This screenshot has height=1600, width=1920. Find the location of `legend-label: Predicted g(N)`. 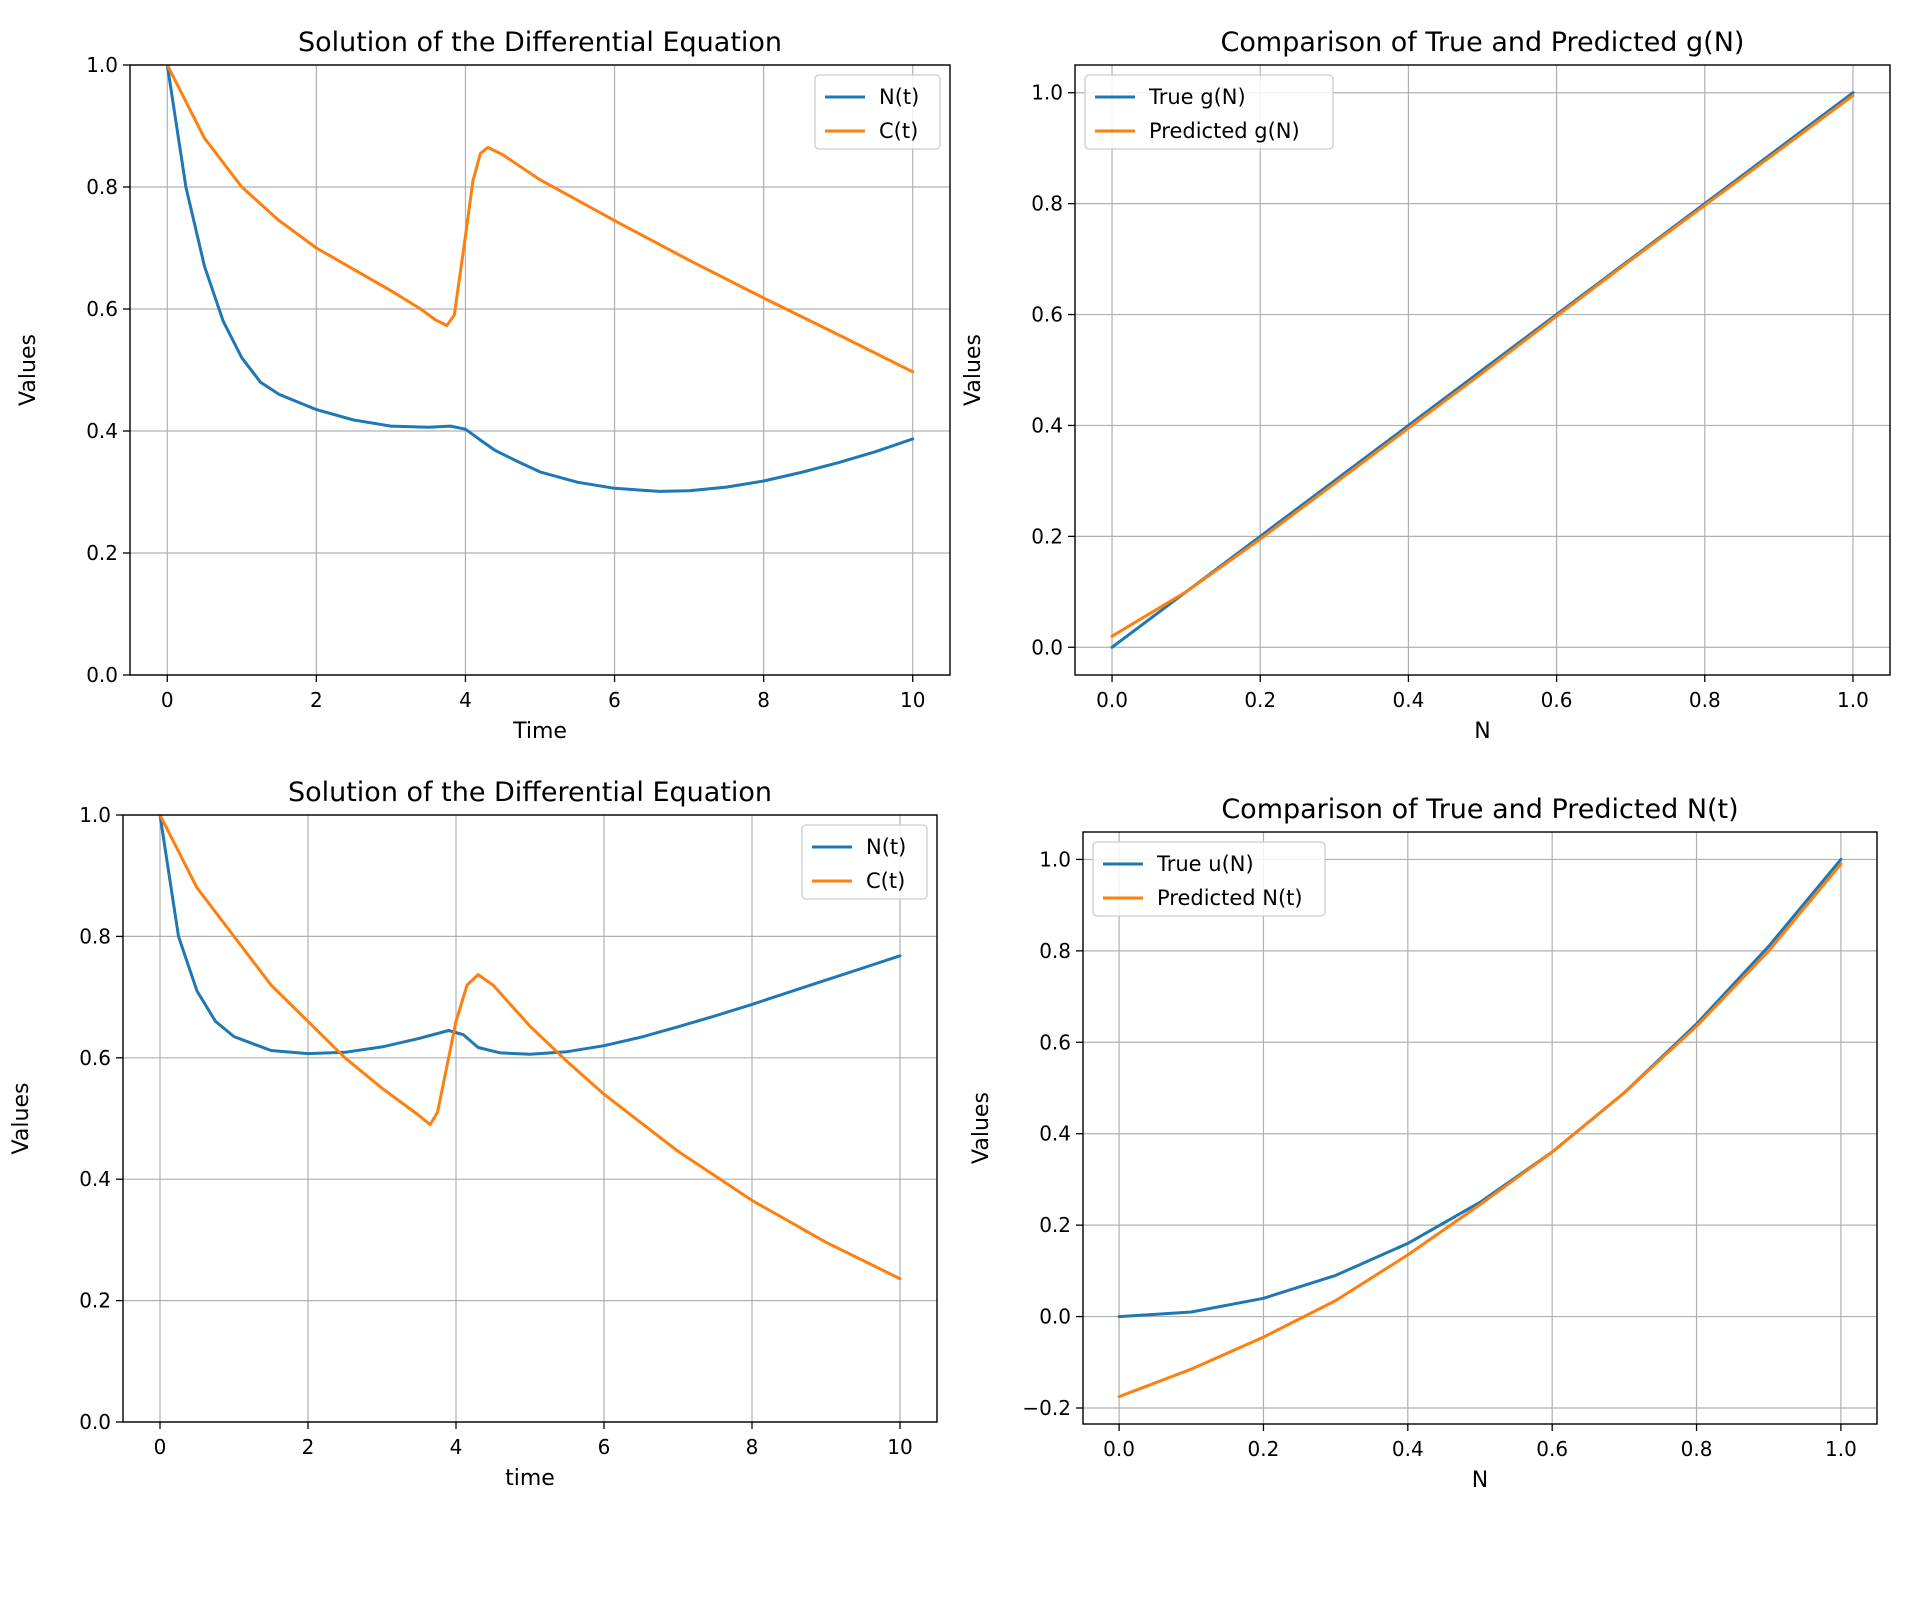

legend-label: Predicted g(N) is located at coordinates (1224, 131).